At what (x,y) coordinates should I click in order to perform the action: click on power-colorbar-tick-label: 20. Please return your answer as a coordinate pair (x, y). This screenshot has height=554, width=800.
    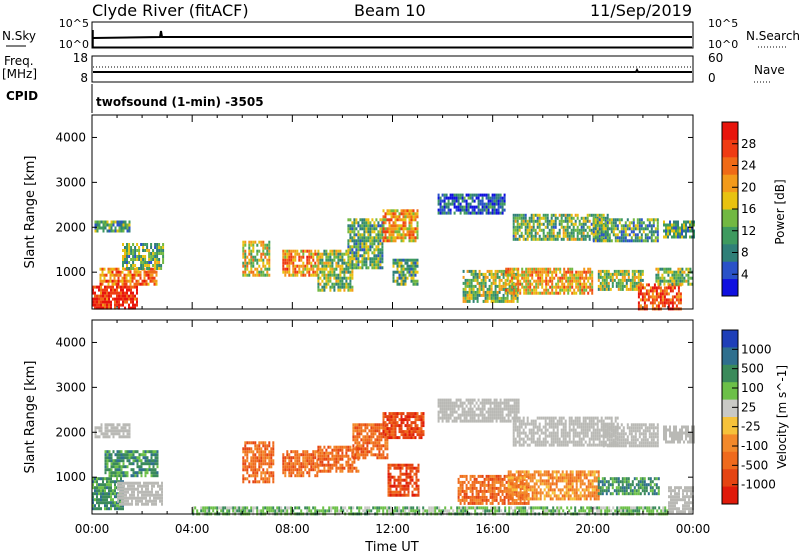
    Looking at the image, I should click on (748, 187).